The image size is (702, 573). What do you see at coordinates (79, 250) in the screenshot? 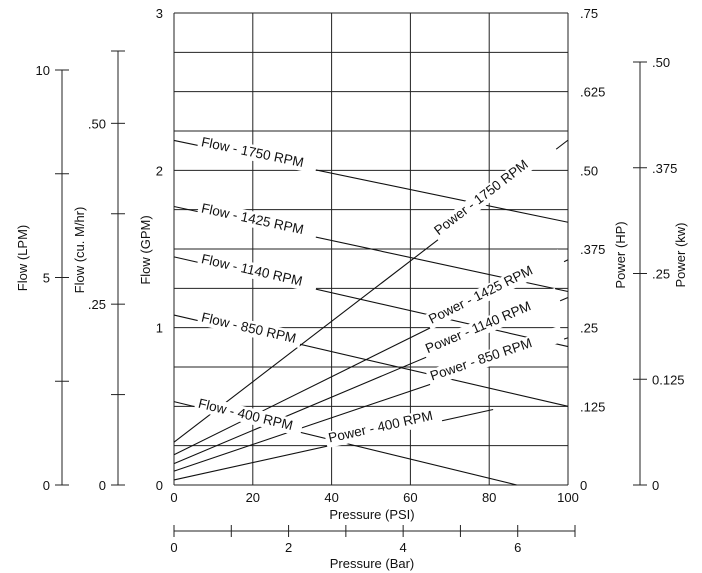
I see `cuM-axis-title: Flow (cu. M/hr)` at bounding box center [79, 250].